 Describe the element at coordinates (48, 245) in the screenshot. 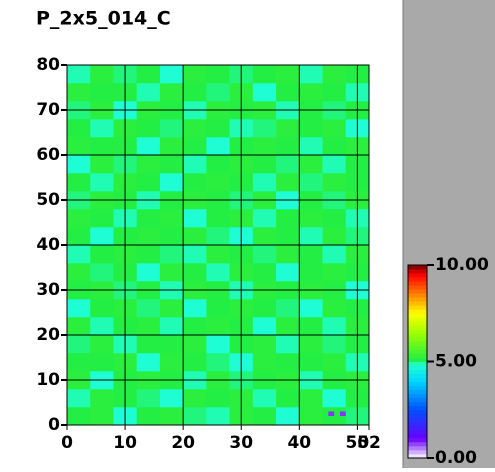

I see `y-tick-label: 40` at that location.